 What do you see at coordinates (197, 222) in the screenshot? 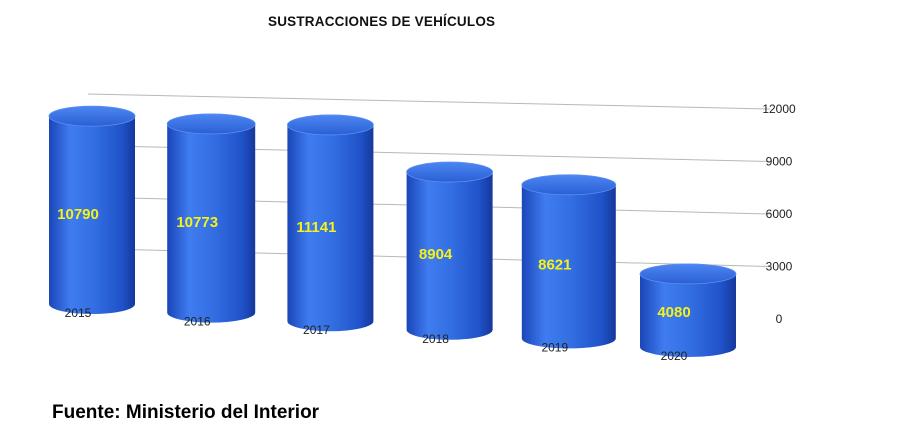
I see `data-label: 10773` at bounding box center [197, 222].